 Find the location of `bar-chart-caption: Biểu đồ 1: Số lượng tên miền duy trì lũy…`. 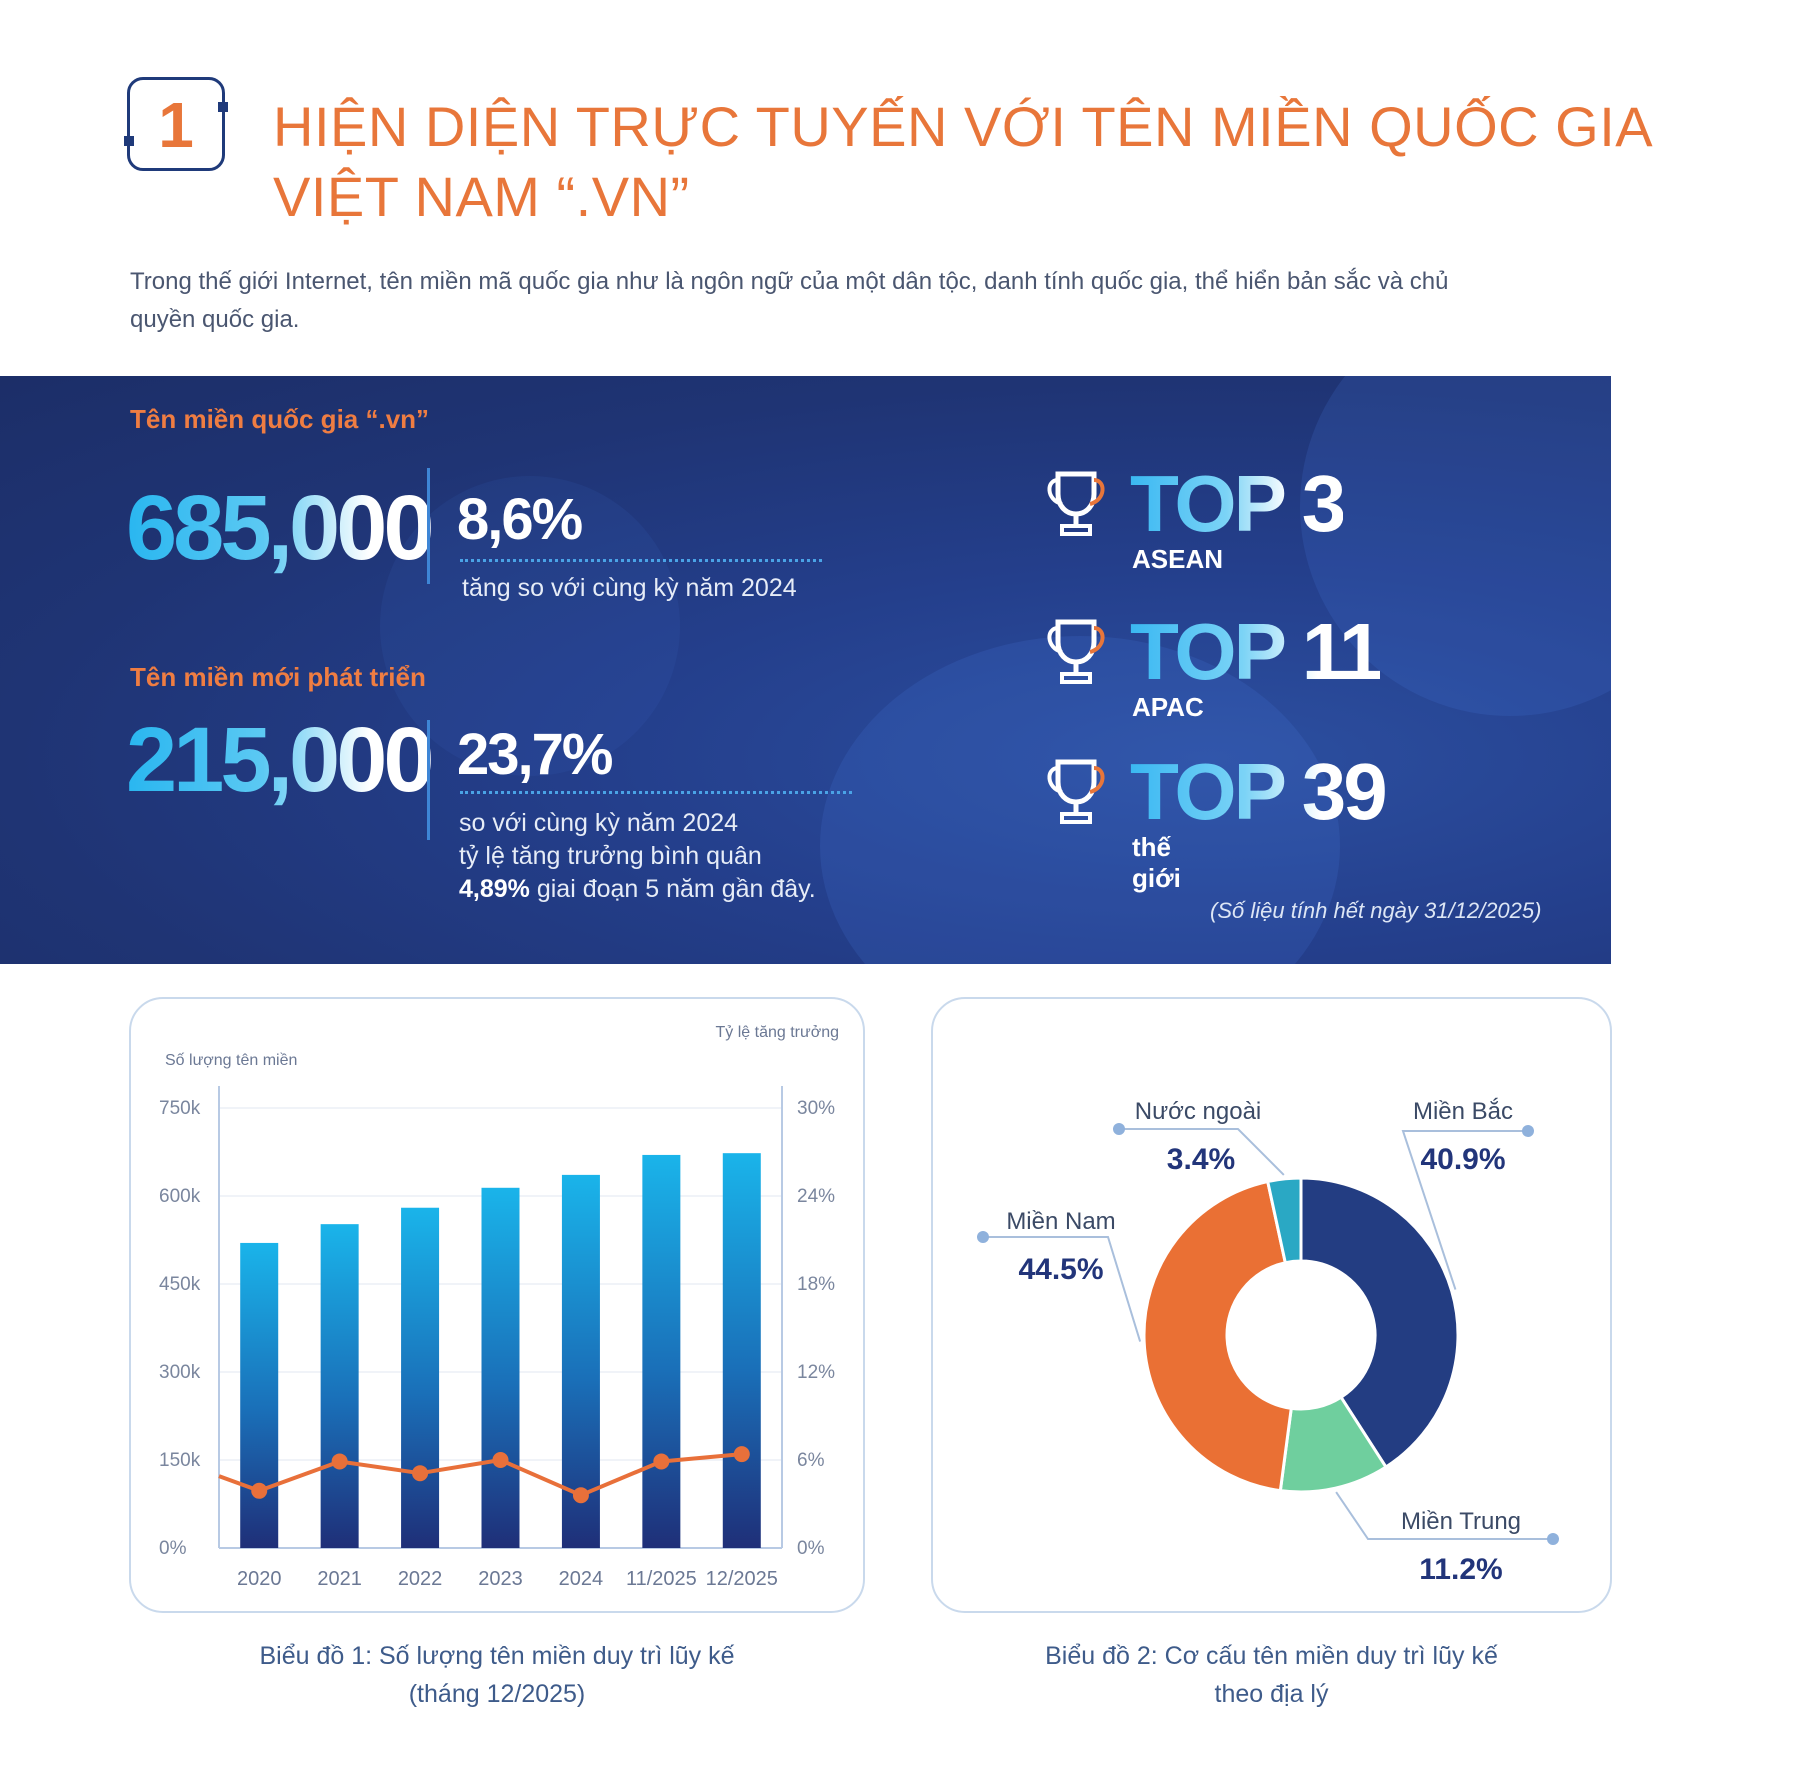

bar-chart-caption: Biểu đồ 1: Số lượng tên miền duy trì lũy… is located at coordinates (497, 1675).